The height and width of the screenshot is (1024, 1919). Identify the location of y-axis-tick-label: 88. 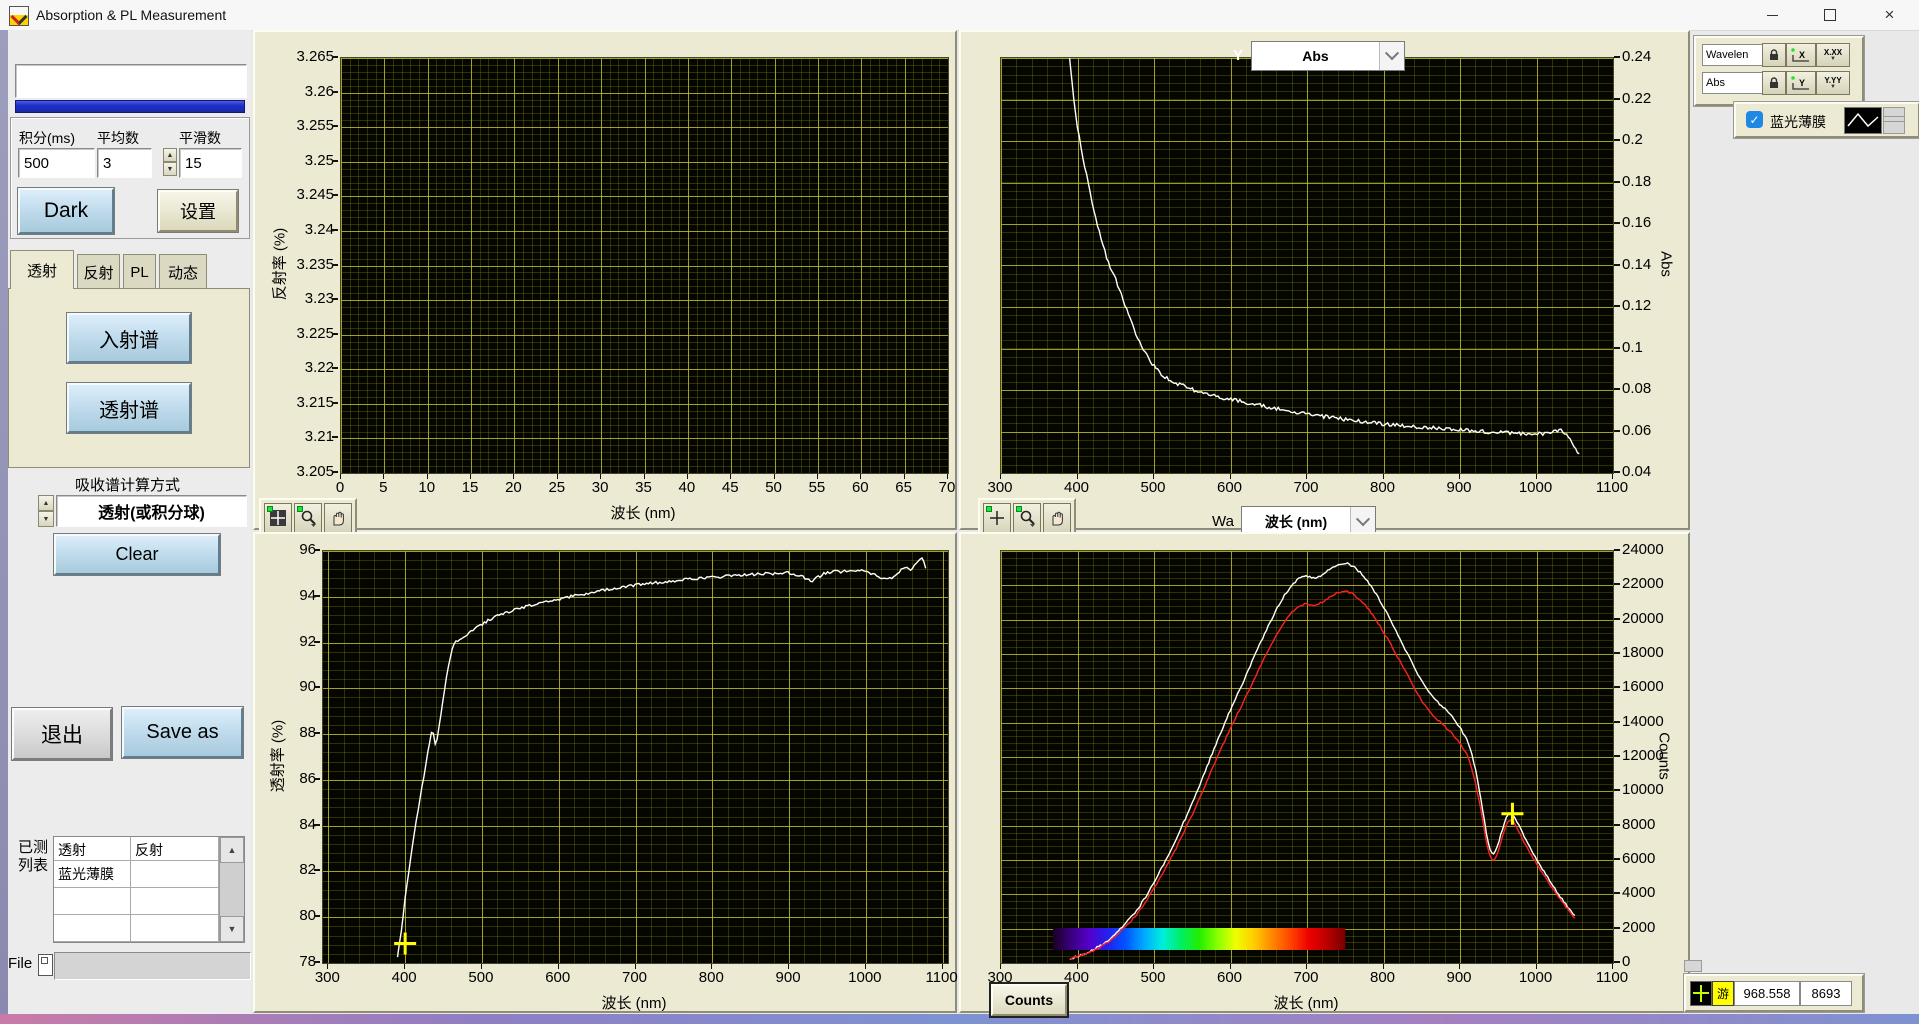
(307, 733).